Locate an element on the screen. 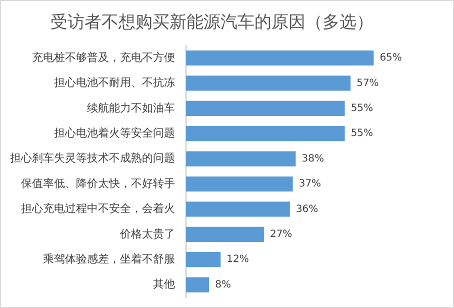 The width and height of the screenshot is (454, 308). y-tick-label: 价格太贵了 is located at coordinates (147, 233).